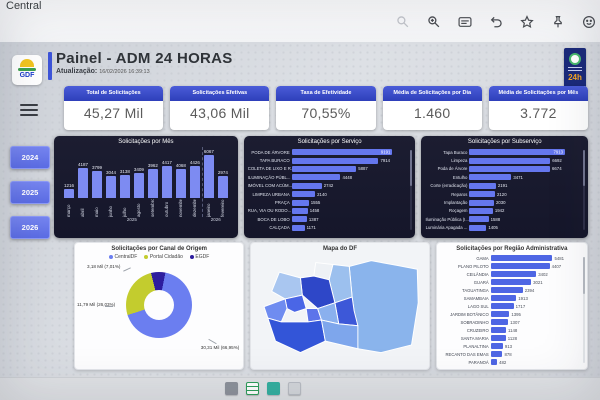 The width and height of the screenshot is (600, 400). I want to click on subservice-row: Limpeza 6692, so click(504, 160).